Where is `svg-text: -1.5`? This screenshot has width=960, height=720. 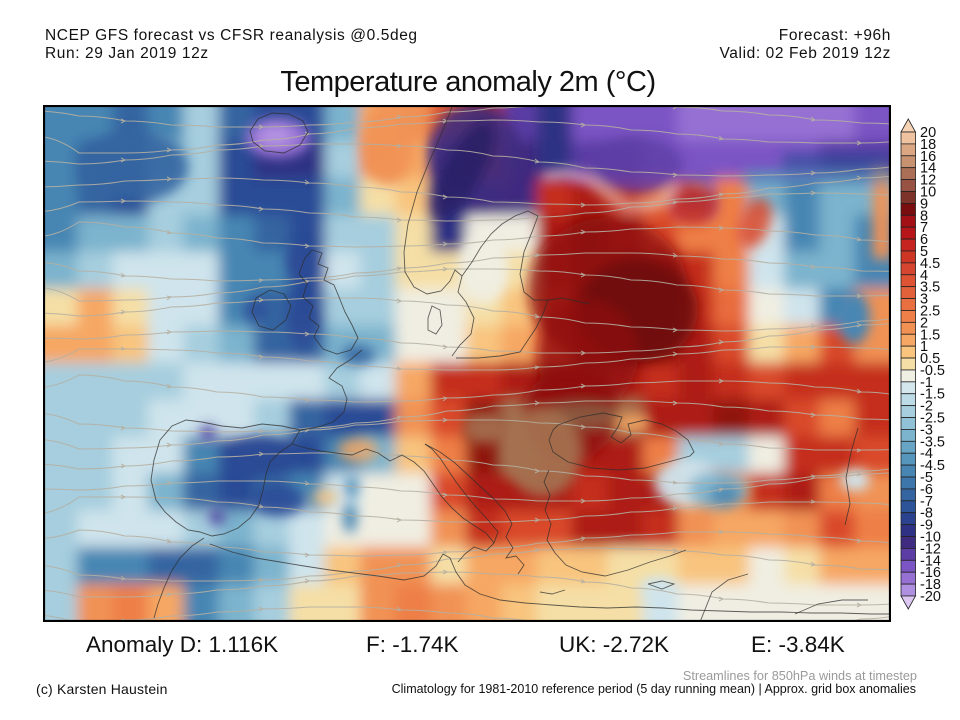 svg-text: -1.5 is located at coordinates (932, 395).